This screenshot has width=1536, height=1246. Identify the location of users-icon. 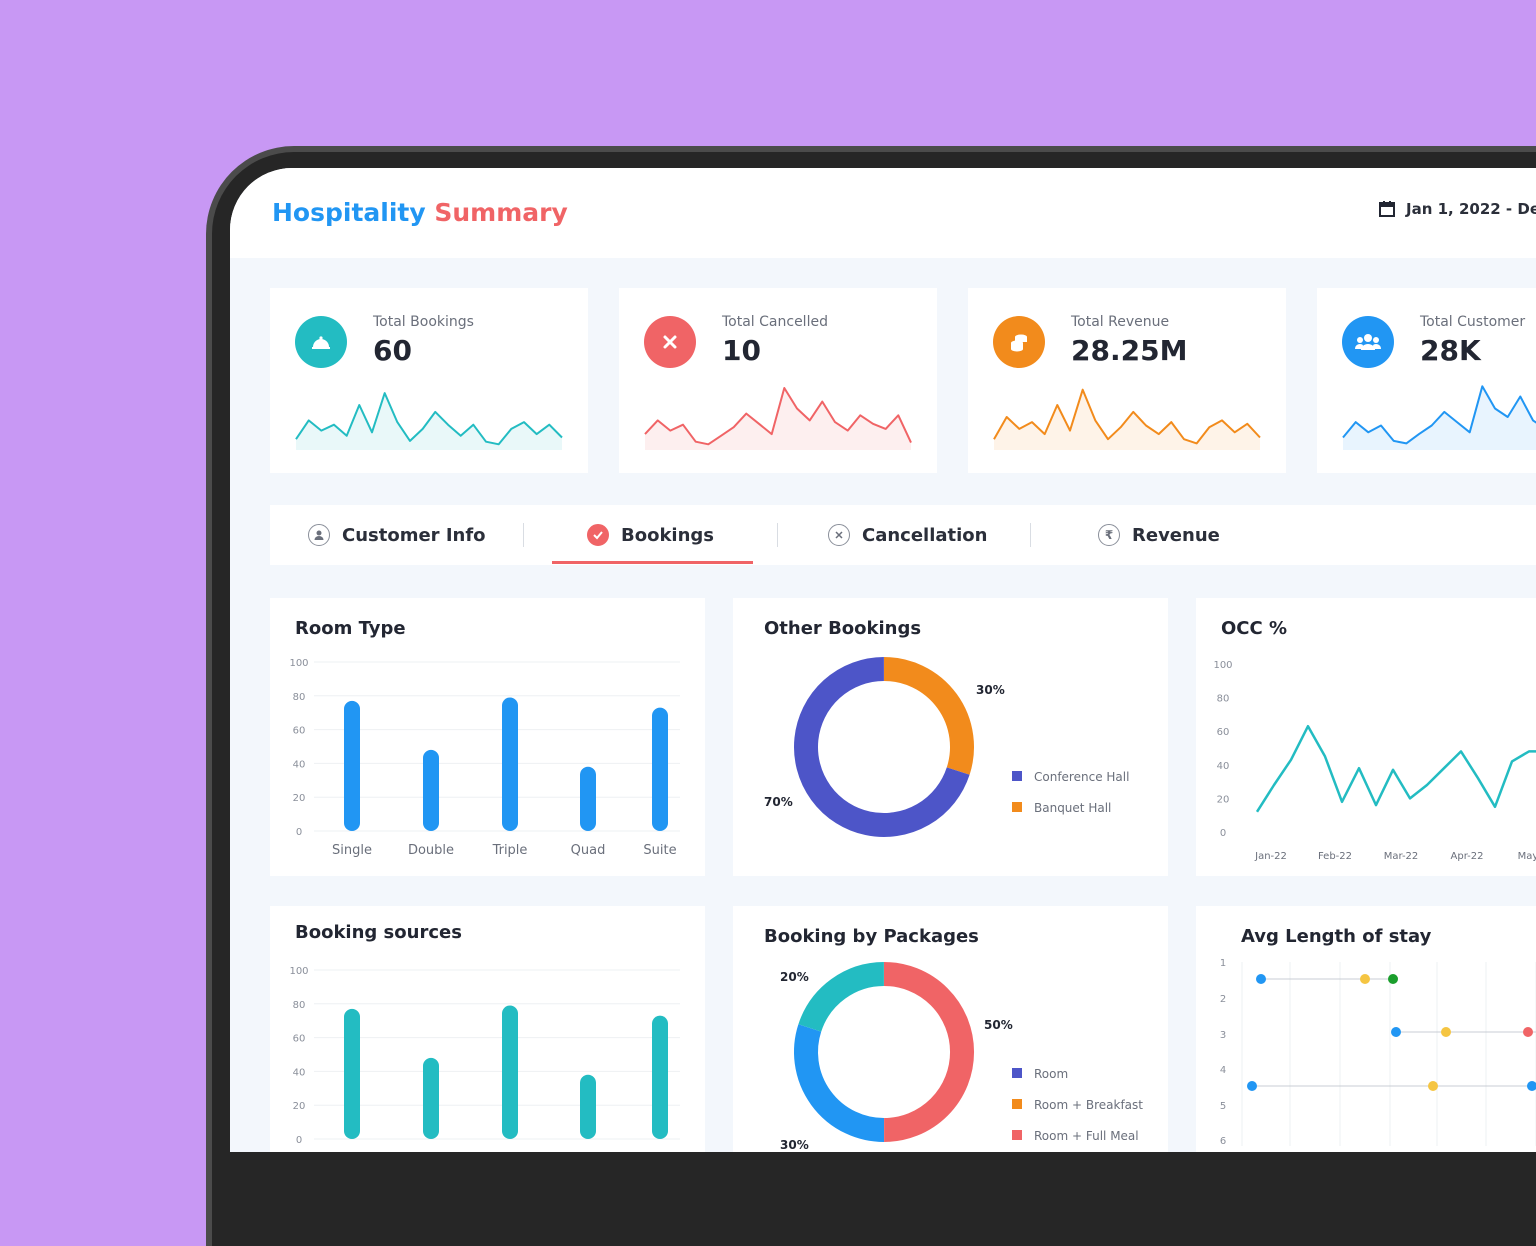
(1368, 342).